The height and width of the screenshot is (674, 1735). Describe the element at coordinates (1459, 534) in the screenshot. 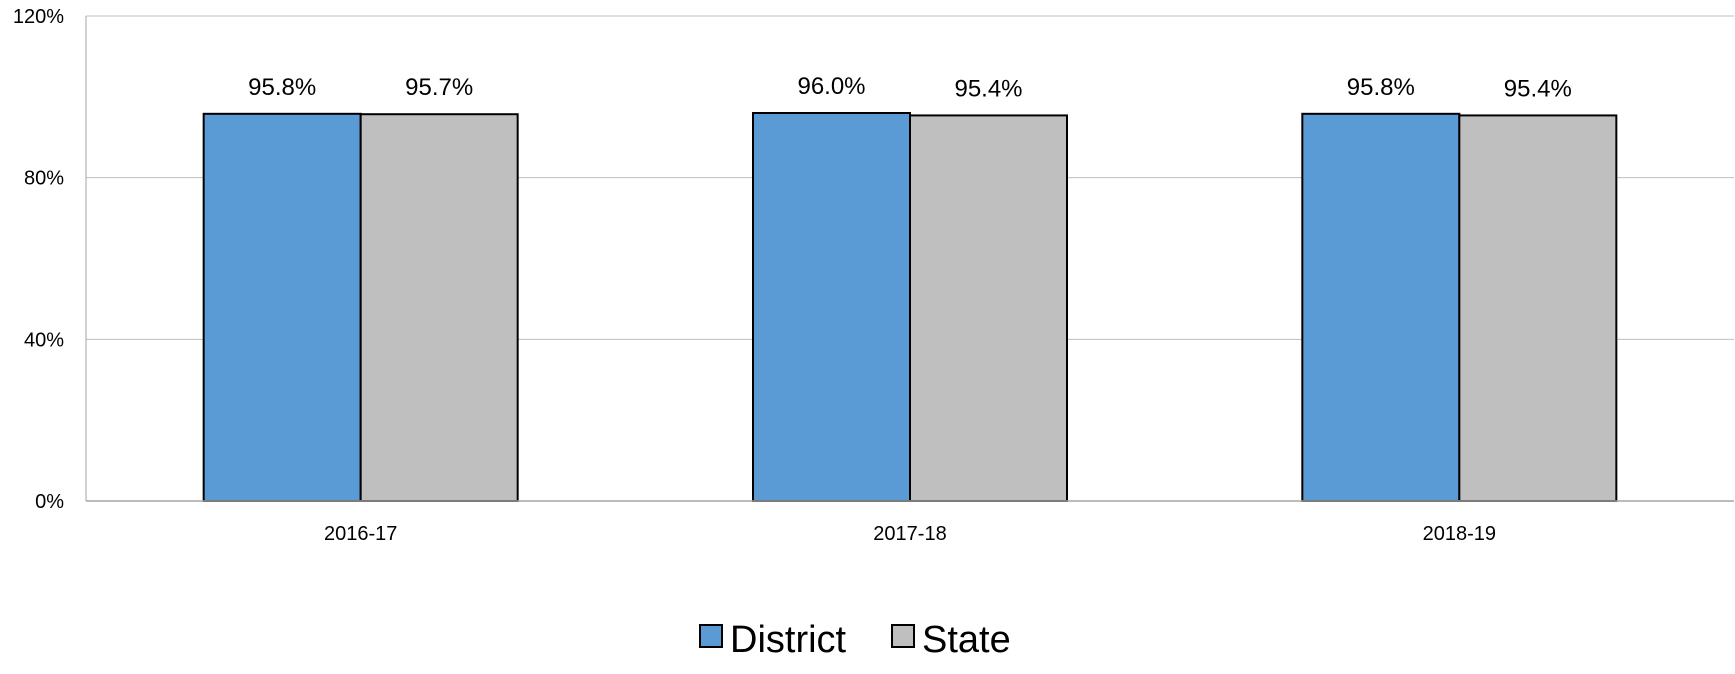

I see `x-tick-label: 2018-19` at that location.